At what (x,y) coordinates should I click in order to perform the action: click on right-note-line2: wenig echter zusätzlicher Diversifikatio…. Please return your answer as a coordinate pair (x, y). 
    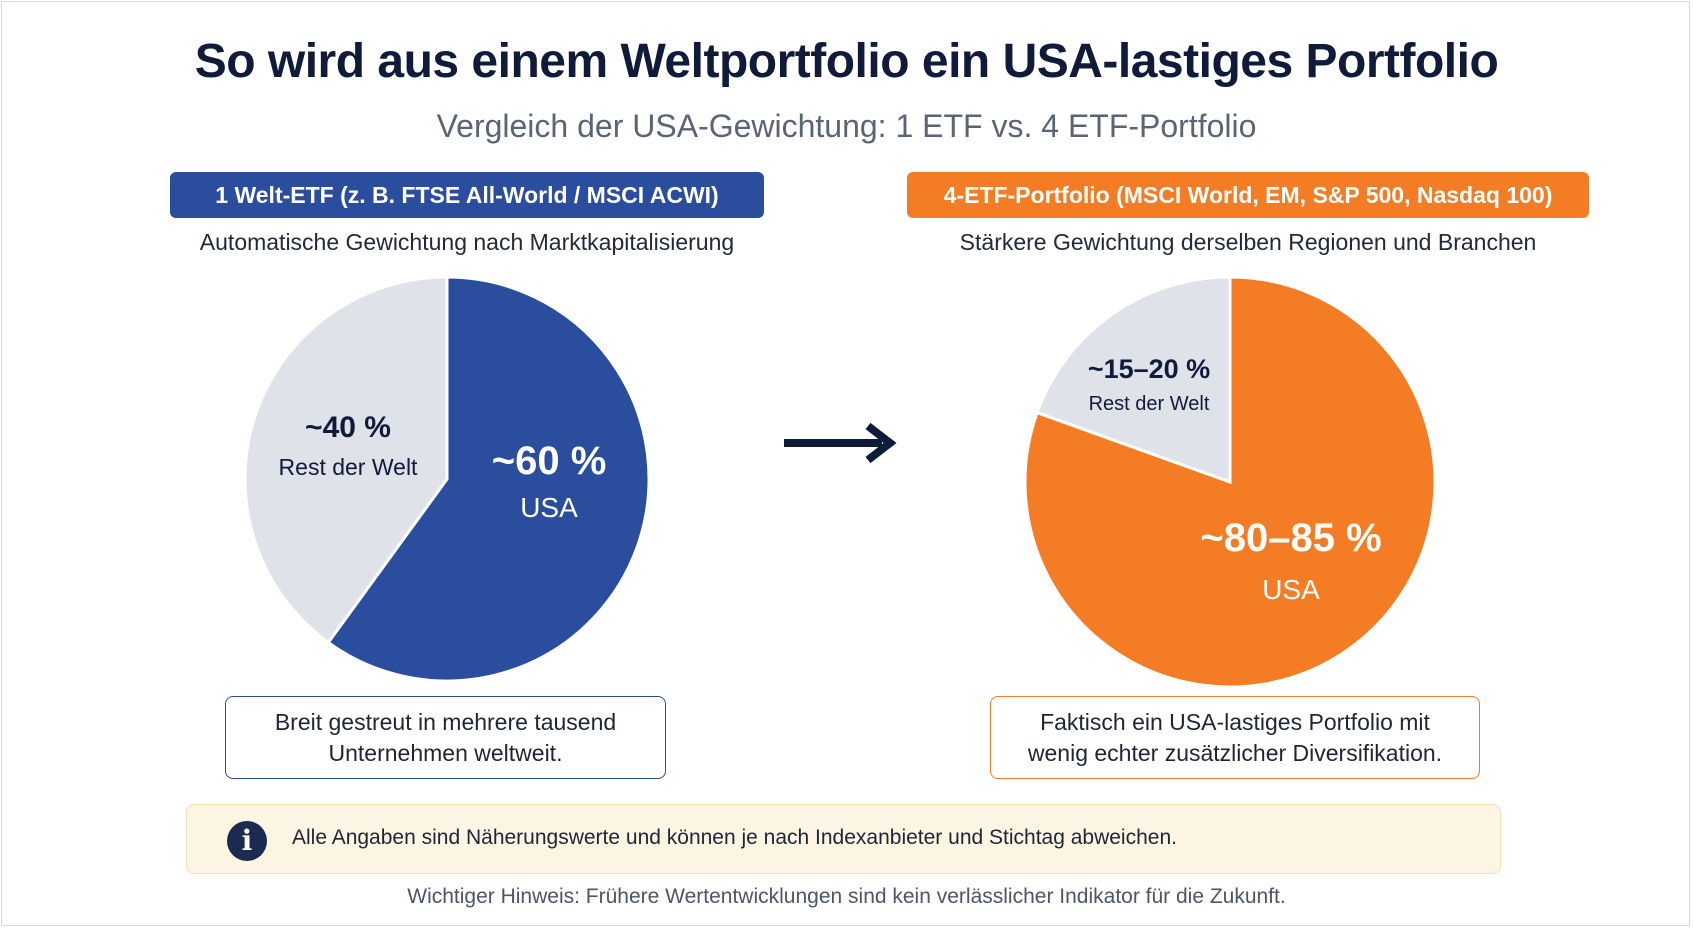
    Looking at the image, I should click on (1235, 752).